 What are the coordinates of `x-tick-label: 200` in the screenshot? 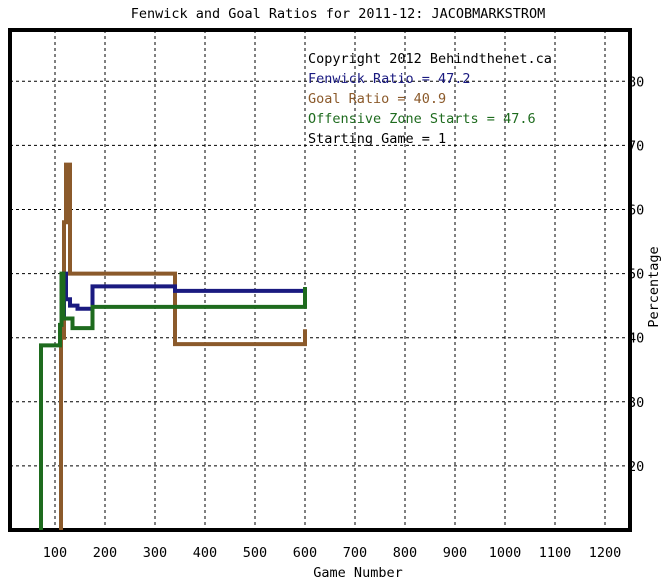 It's located at (105, 553).